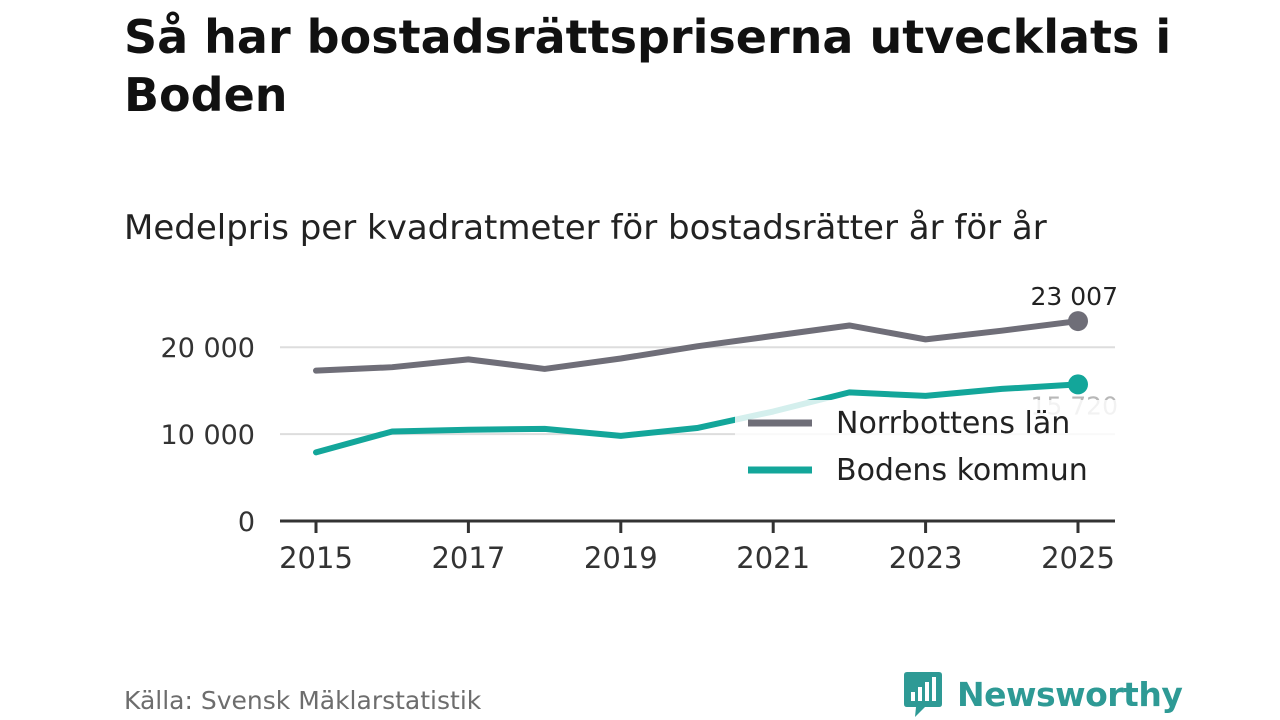 The width and height of the screenshot is (1280, 720). What do you see at coordinates (1078, 558) in the screenshot?
I see `x-tick-label: 2025` at bounding box center [1078, 558].